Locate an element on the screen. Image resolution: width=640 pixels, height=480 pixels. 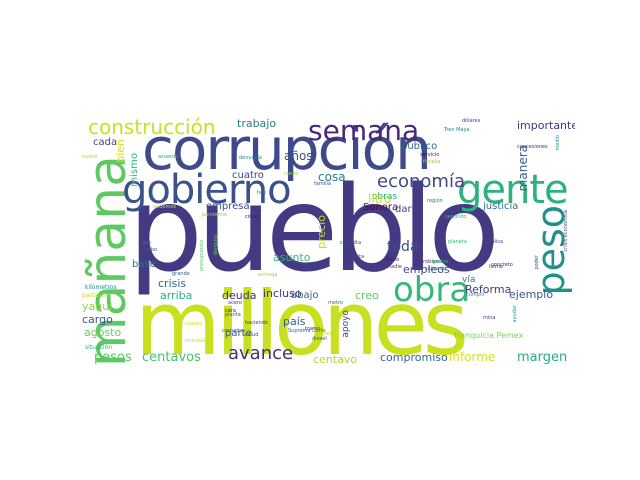
word-concreto: concreto is located at coordinates (502, 265).